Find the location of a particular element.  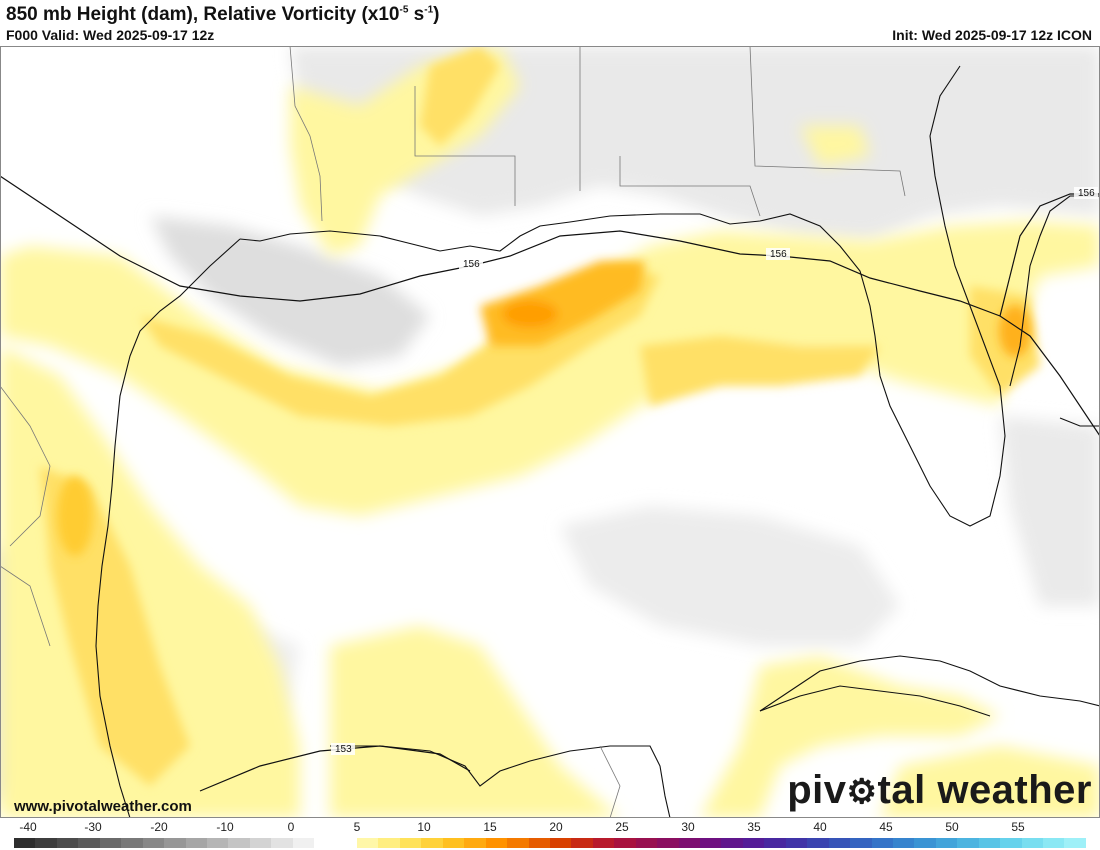

yellow-strong-main is located at coordinates (400, 346).